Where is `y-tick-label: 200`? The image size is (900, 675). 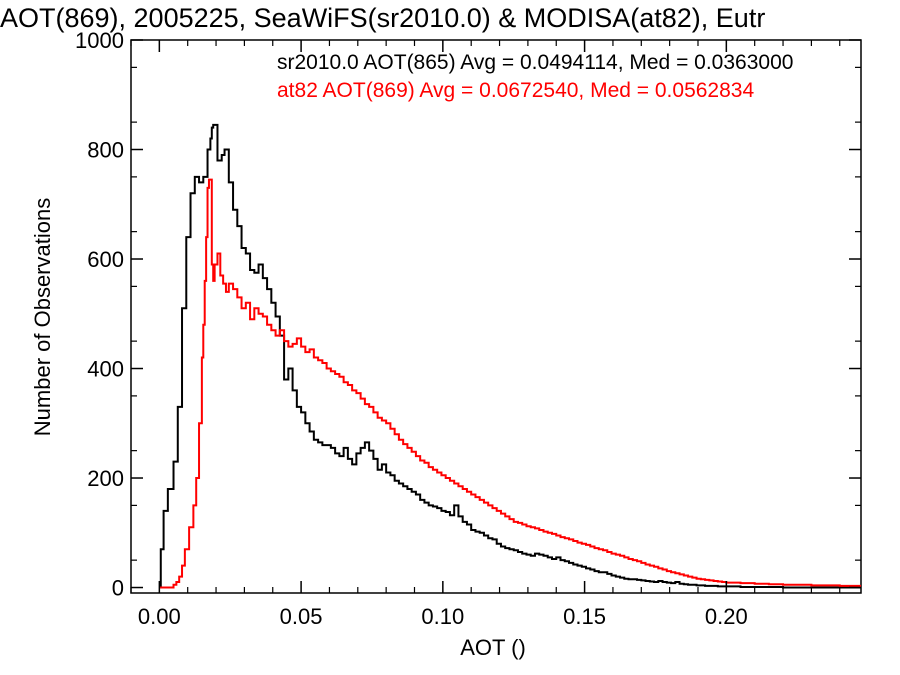
y-tick-label: 200 is located at coordinates (105, 478).